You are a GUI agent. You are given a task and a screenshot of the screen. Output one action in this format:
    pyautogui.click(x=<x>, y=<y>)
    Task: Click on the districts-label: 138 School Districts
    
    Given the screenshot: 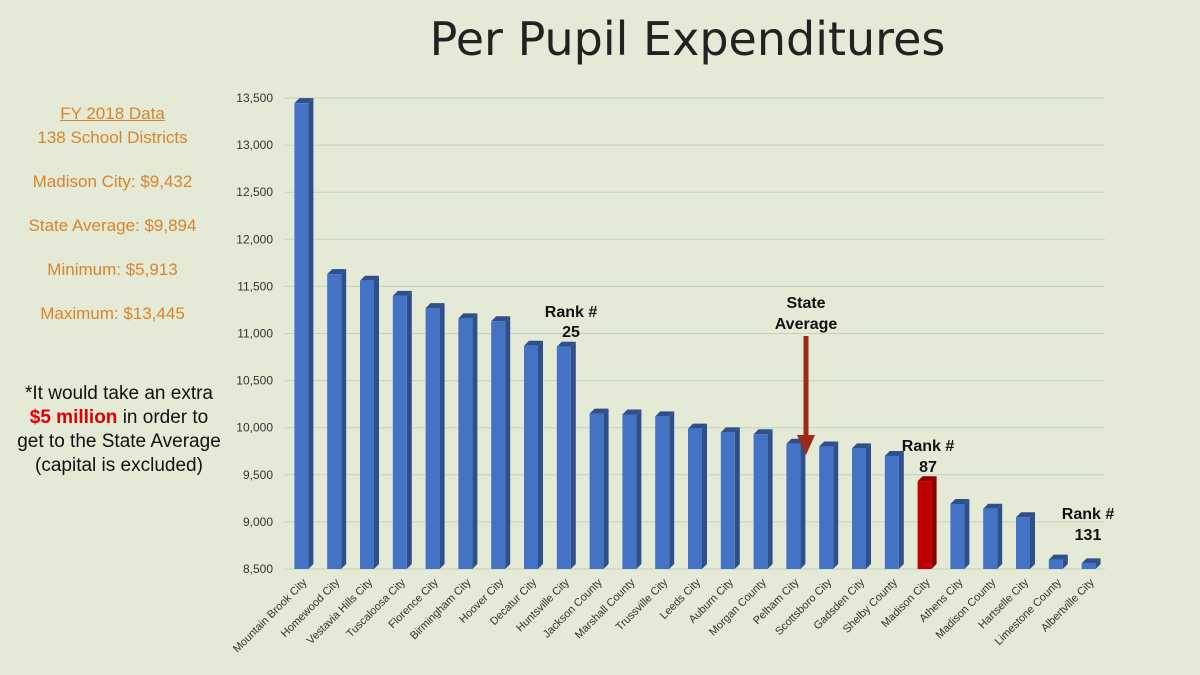 What is the action you would take?
    pyautogui.click(x=112, y=137)
    